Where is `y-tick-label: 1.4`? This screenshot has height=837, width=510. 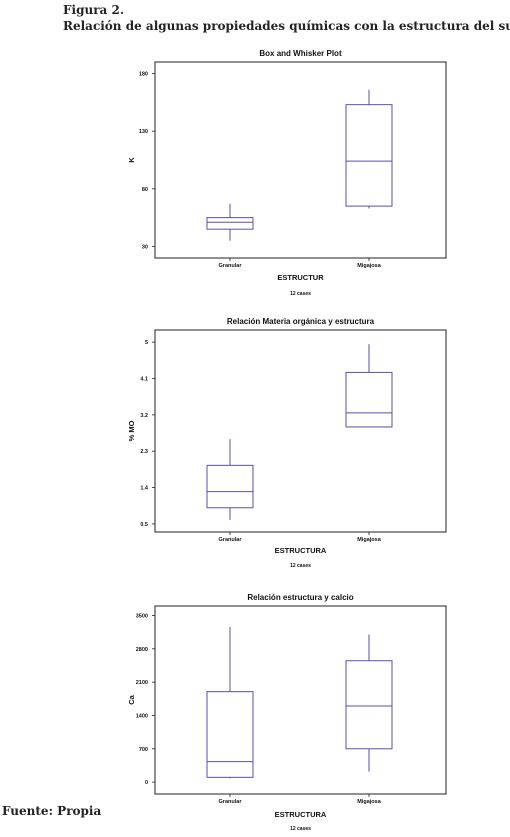
y-tick-label: 1.4 is located at coordinates (144, 489).